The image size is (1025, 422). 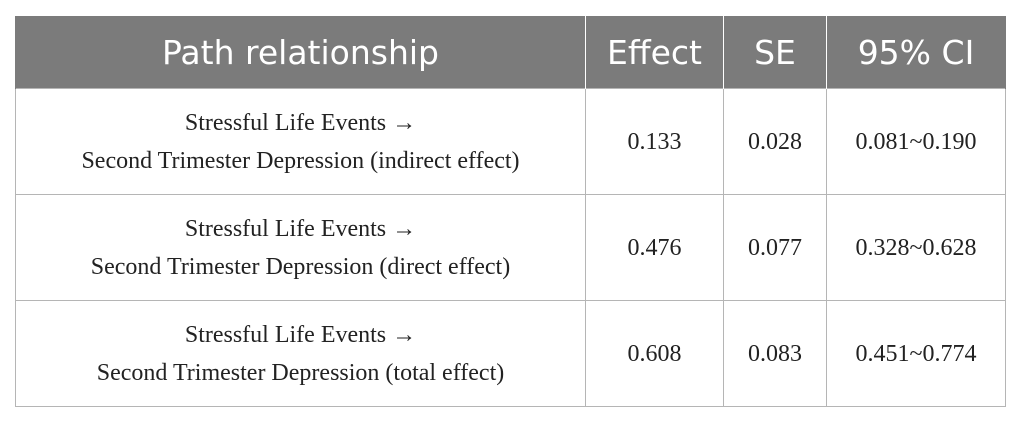 What do you see at coordinates (916, 353) in the screenshot?
I see `ci-cell: 0.451~0.774` at bounding box center [916, 353].